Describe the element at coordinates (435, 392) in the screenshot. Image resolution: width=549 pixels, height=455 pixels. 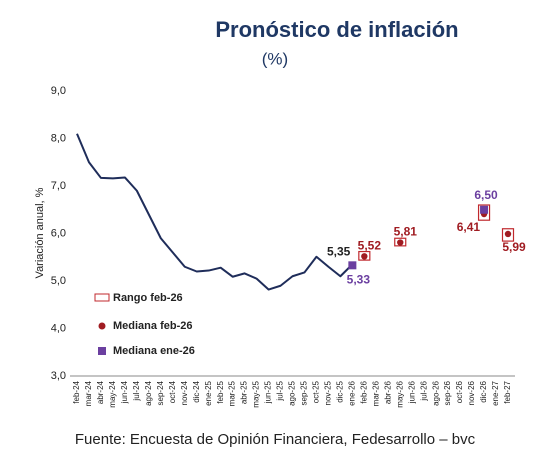
I see `x-tick-label: ago-26` at that location.